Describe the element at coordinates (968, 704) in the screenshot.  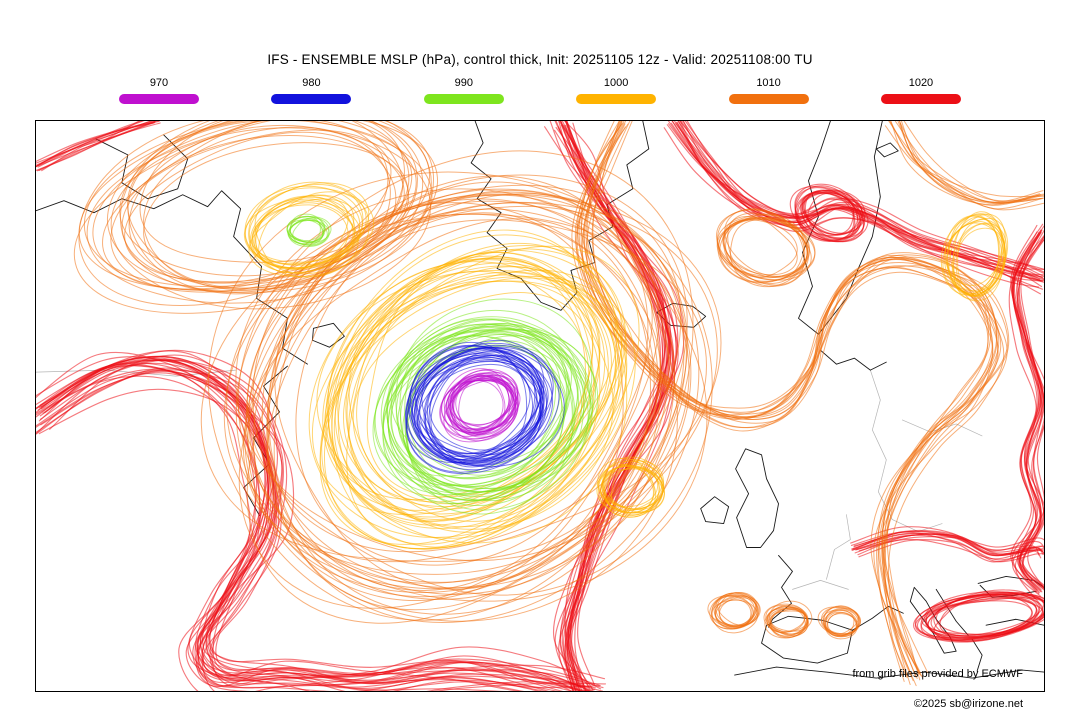
I see `copyright-note: ©2025 sb@irizone.net` at that location.